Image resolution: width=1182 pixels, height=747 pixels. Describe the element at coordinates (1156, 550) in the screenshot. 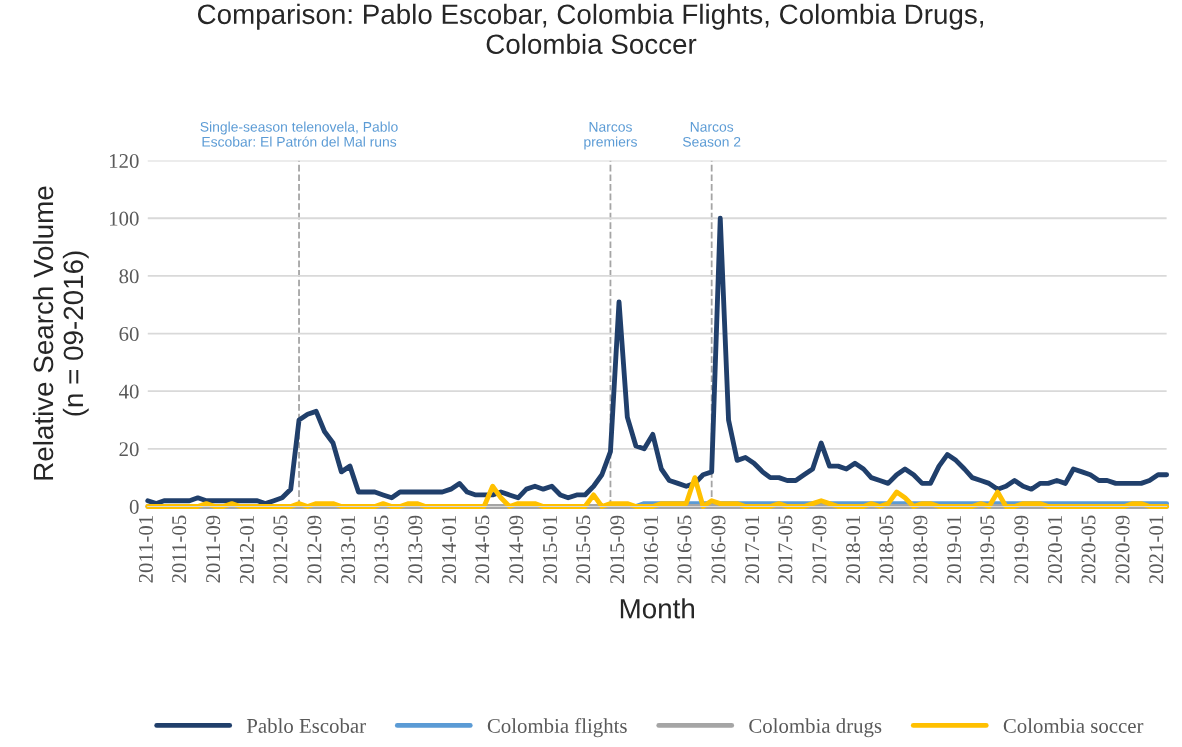

I see `x-tick-label: 2021-01` at that location.